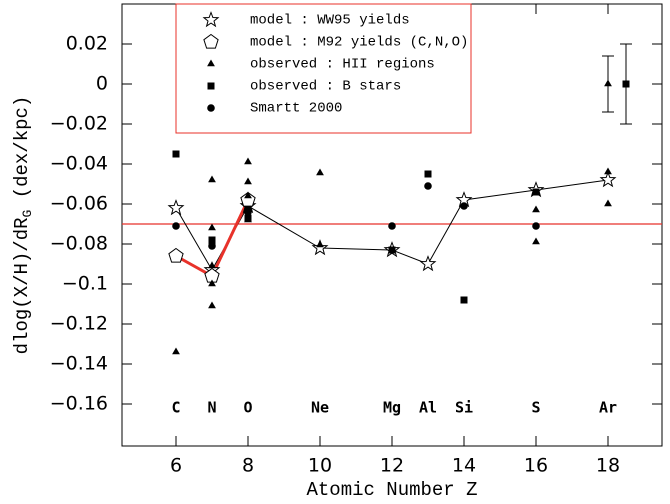 The width and height of the screenshot is (670, 504). I want to click on element-label: N, so click(211, 408).